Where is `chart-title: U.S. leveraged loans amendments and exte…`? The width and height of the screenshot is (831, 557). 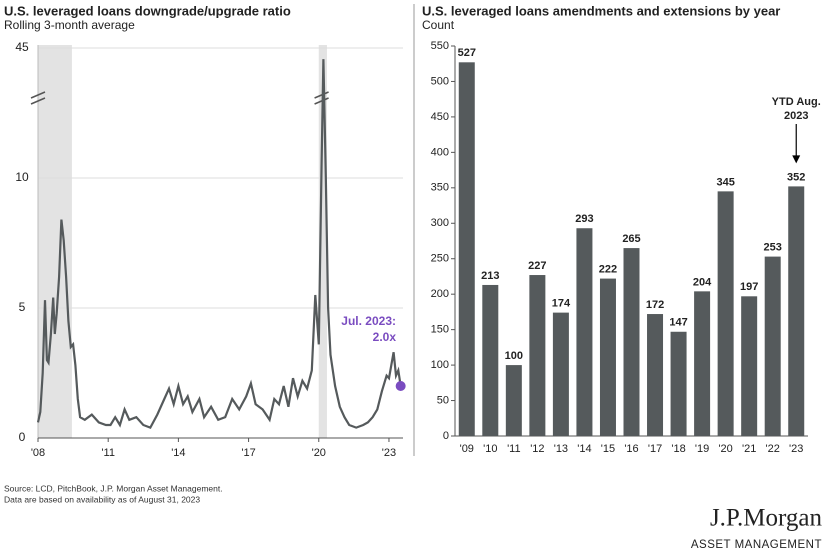
chart-title: U.S. leveraged loans amendments and exte… is located at coordinates (601, 10).